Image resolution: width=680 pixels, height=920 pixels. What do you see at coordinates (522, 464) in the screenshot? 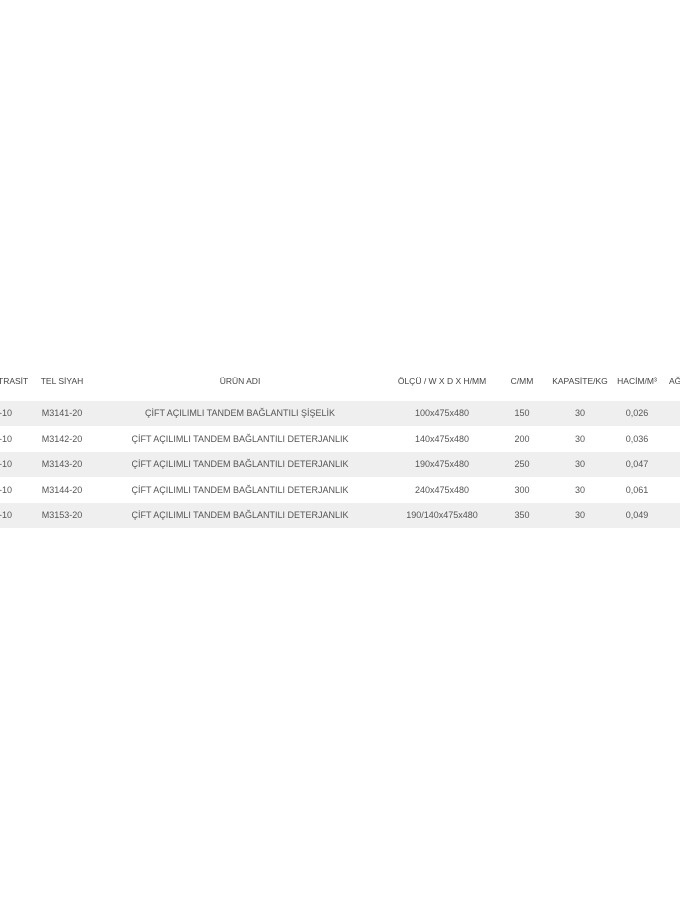
I see `c-mm: 250` at bounding box center [522, 464].